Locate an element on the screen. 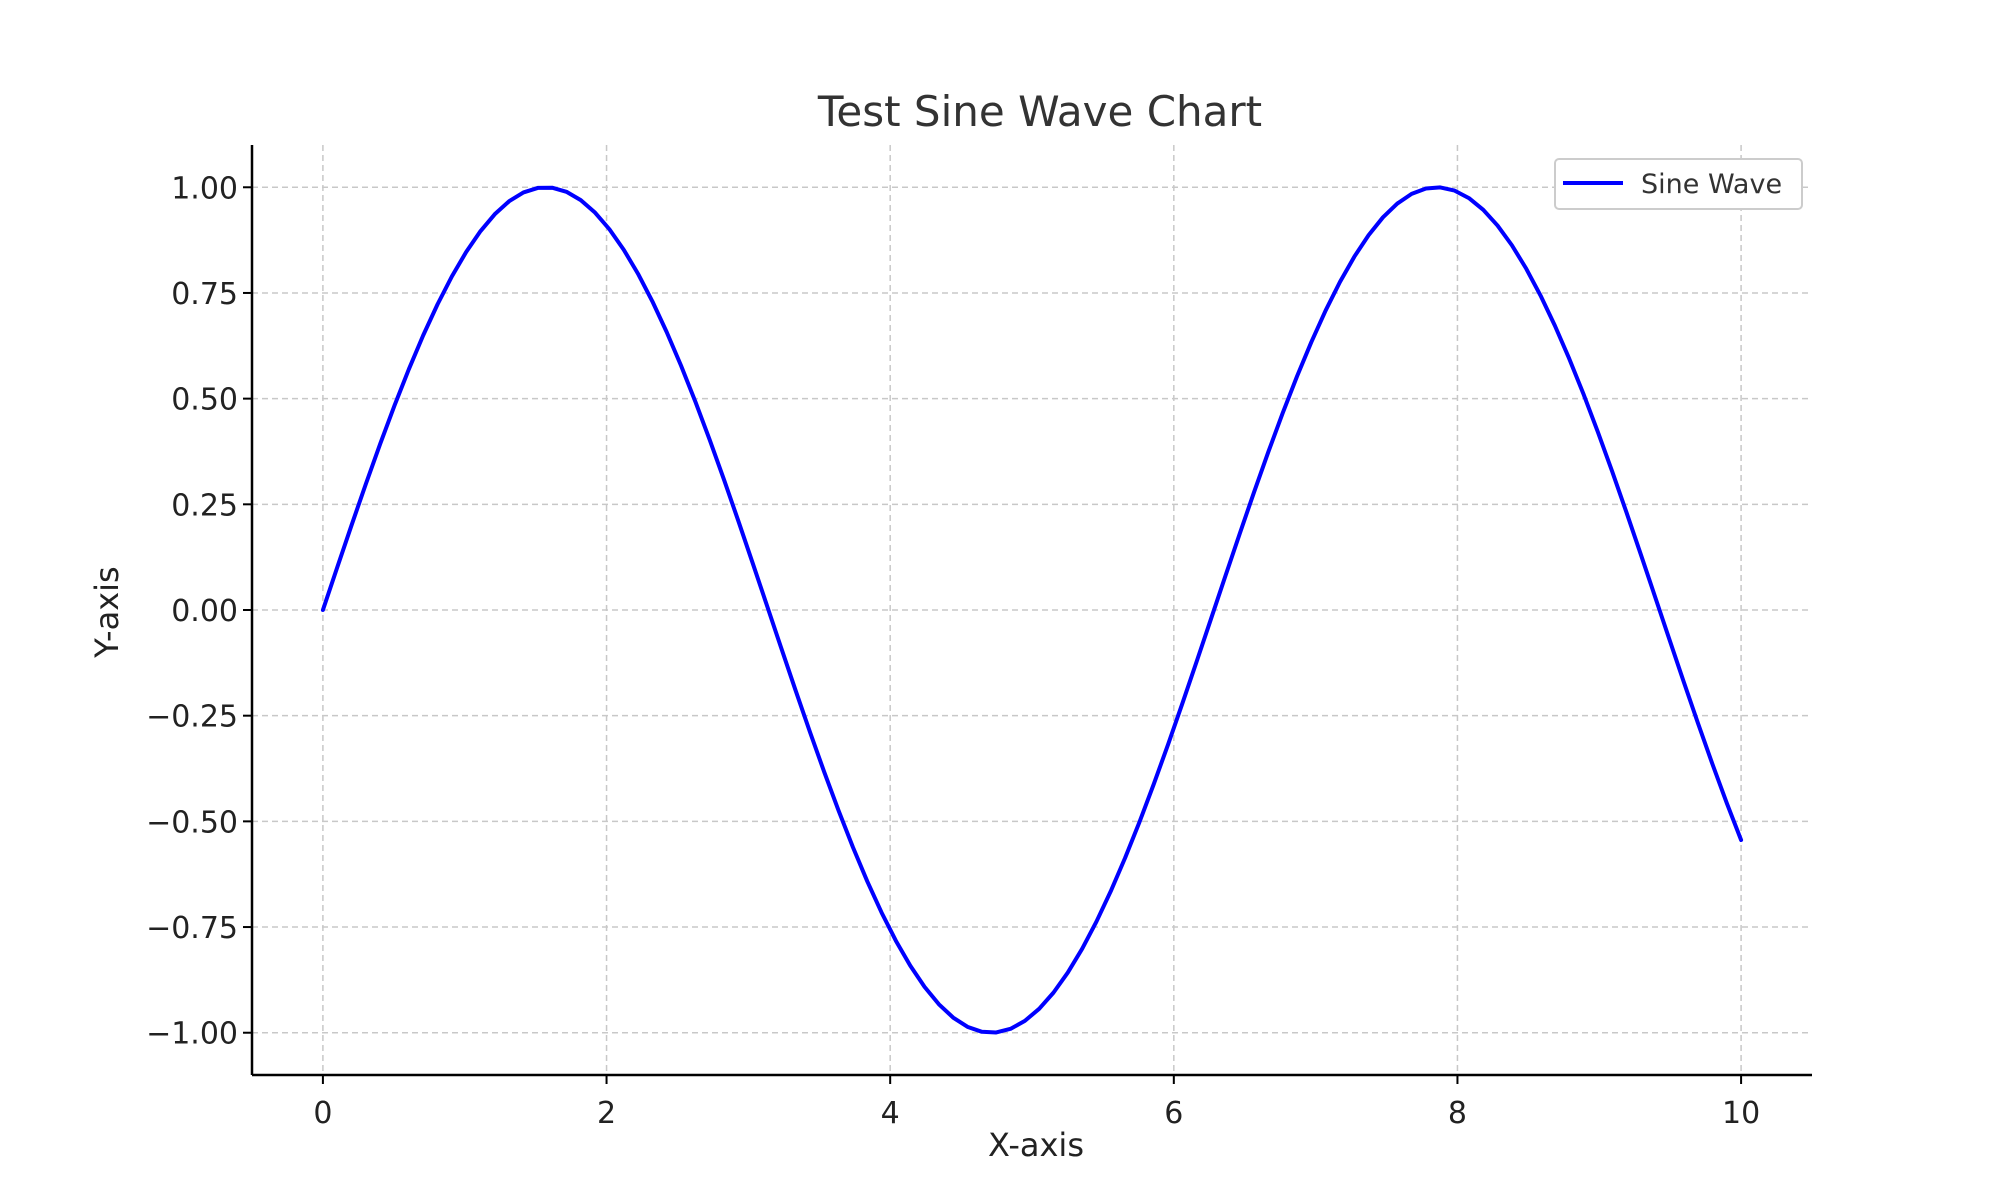 This screenshot has width=2000, height=1200. x-tick-label-2: 4 is located at coordinates (890, 1113).